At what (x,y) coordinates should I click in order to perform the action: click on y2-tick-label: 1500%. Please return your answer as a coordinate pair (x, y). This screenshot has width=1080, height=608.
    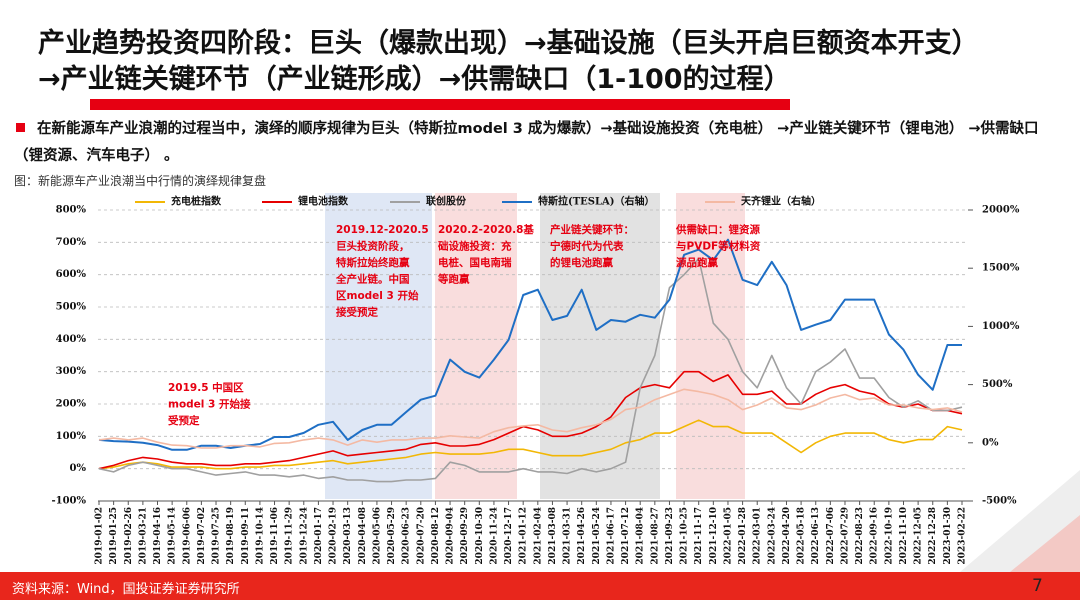
    Looking at the image, I should click on (1001, 268).